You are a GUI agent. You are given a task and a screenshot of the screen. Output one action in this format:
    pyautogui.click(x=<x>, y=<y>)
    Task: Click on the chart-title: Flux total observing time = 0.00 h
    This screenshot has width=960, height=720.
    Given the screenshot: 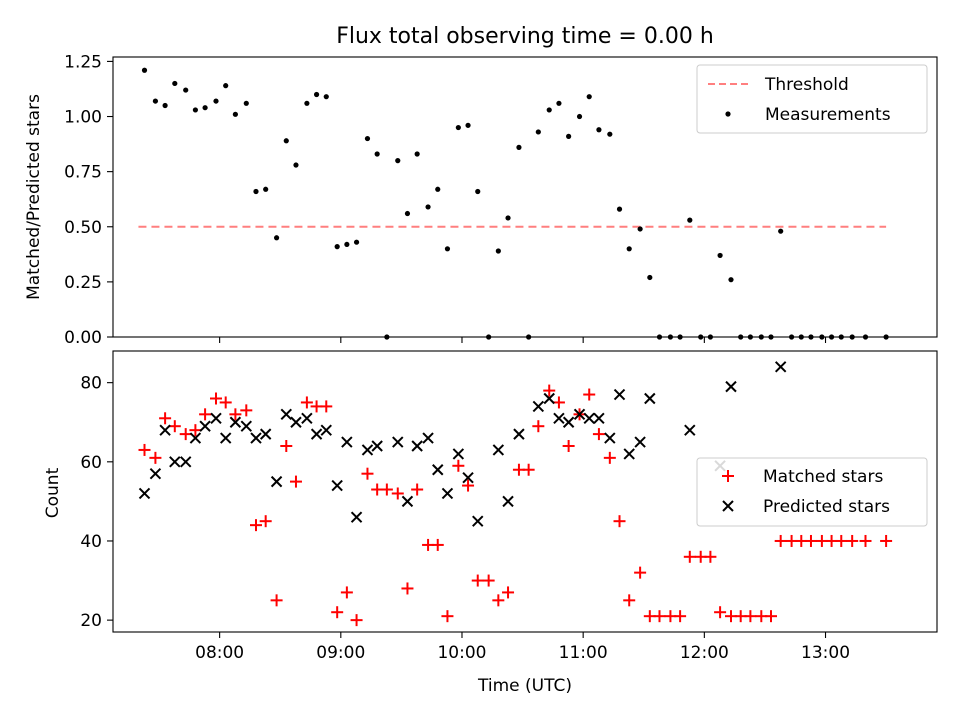 What is the action you would take?
    pyautogui.click(x=525, y=36)
    